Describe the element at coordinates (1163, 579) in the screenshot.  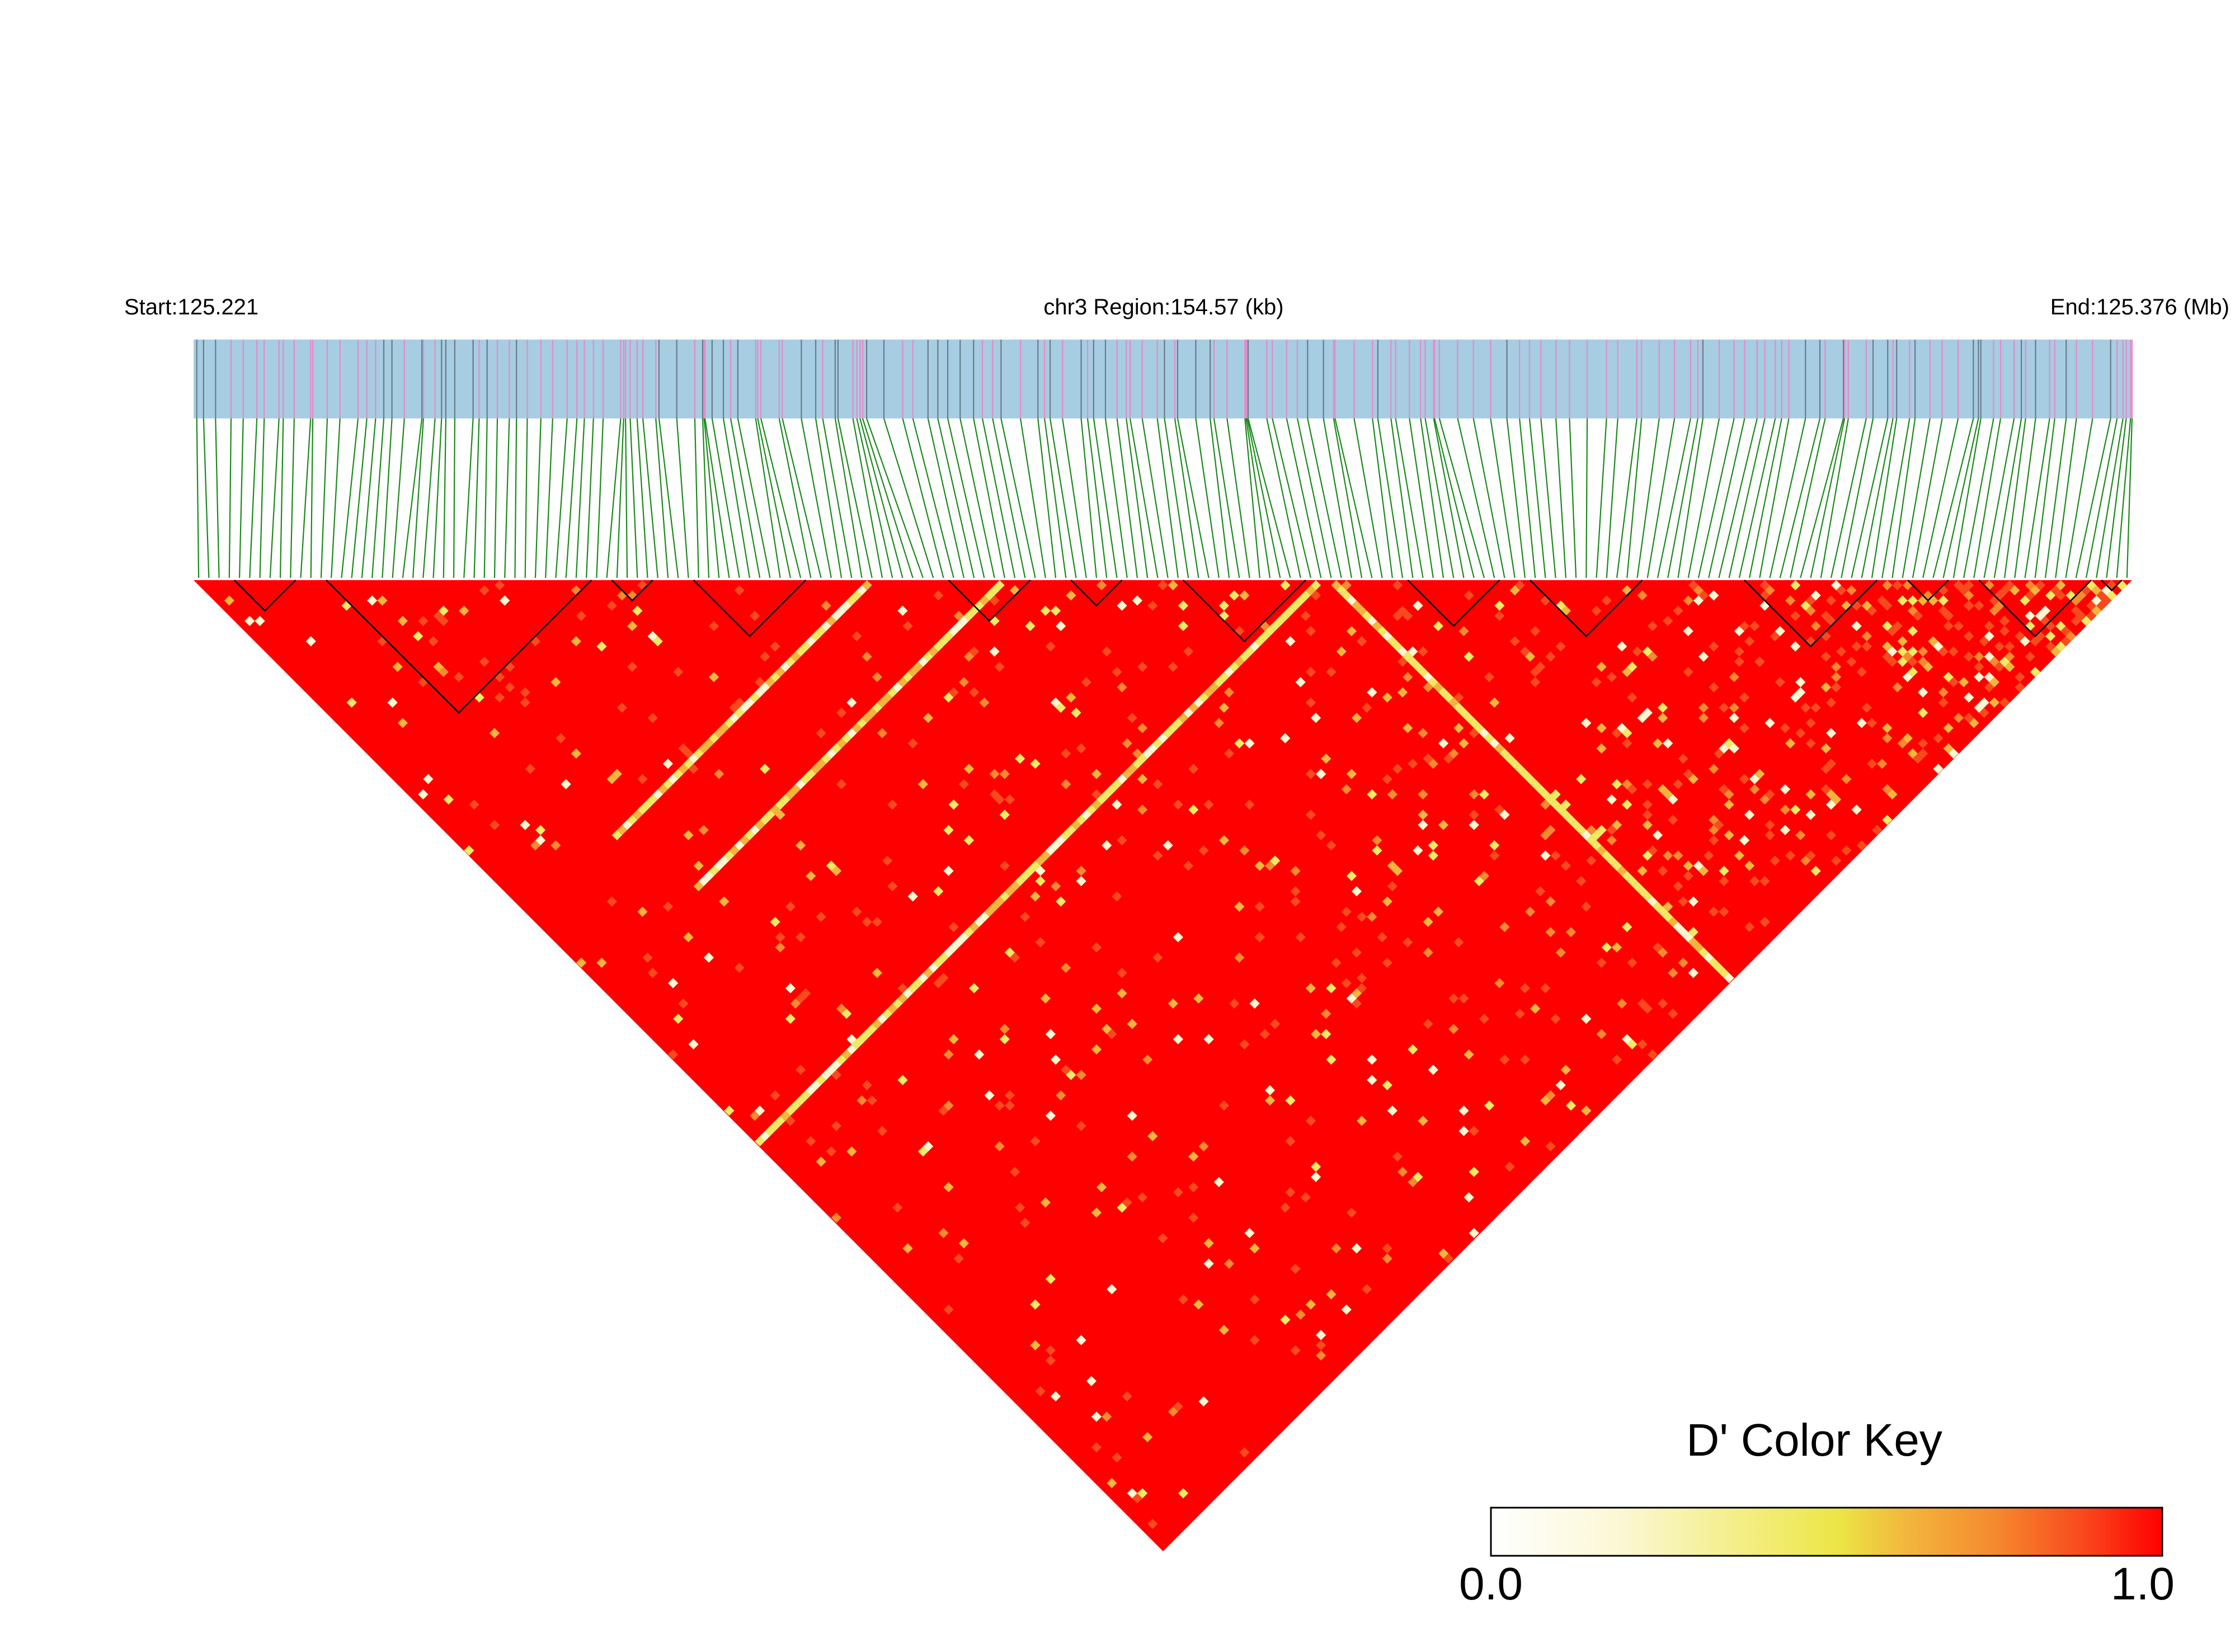
I see `ld-baseline` at that location.